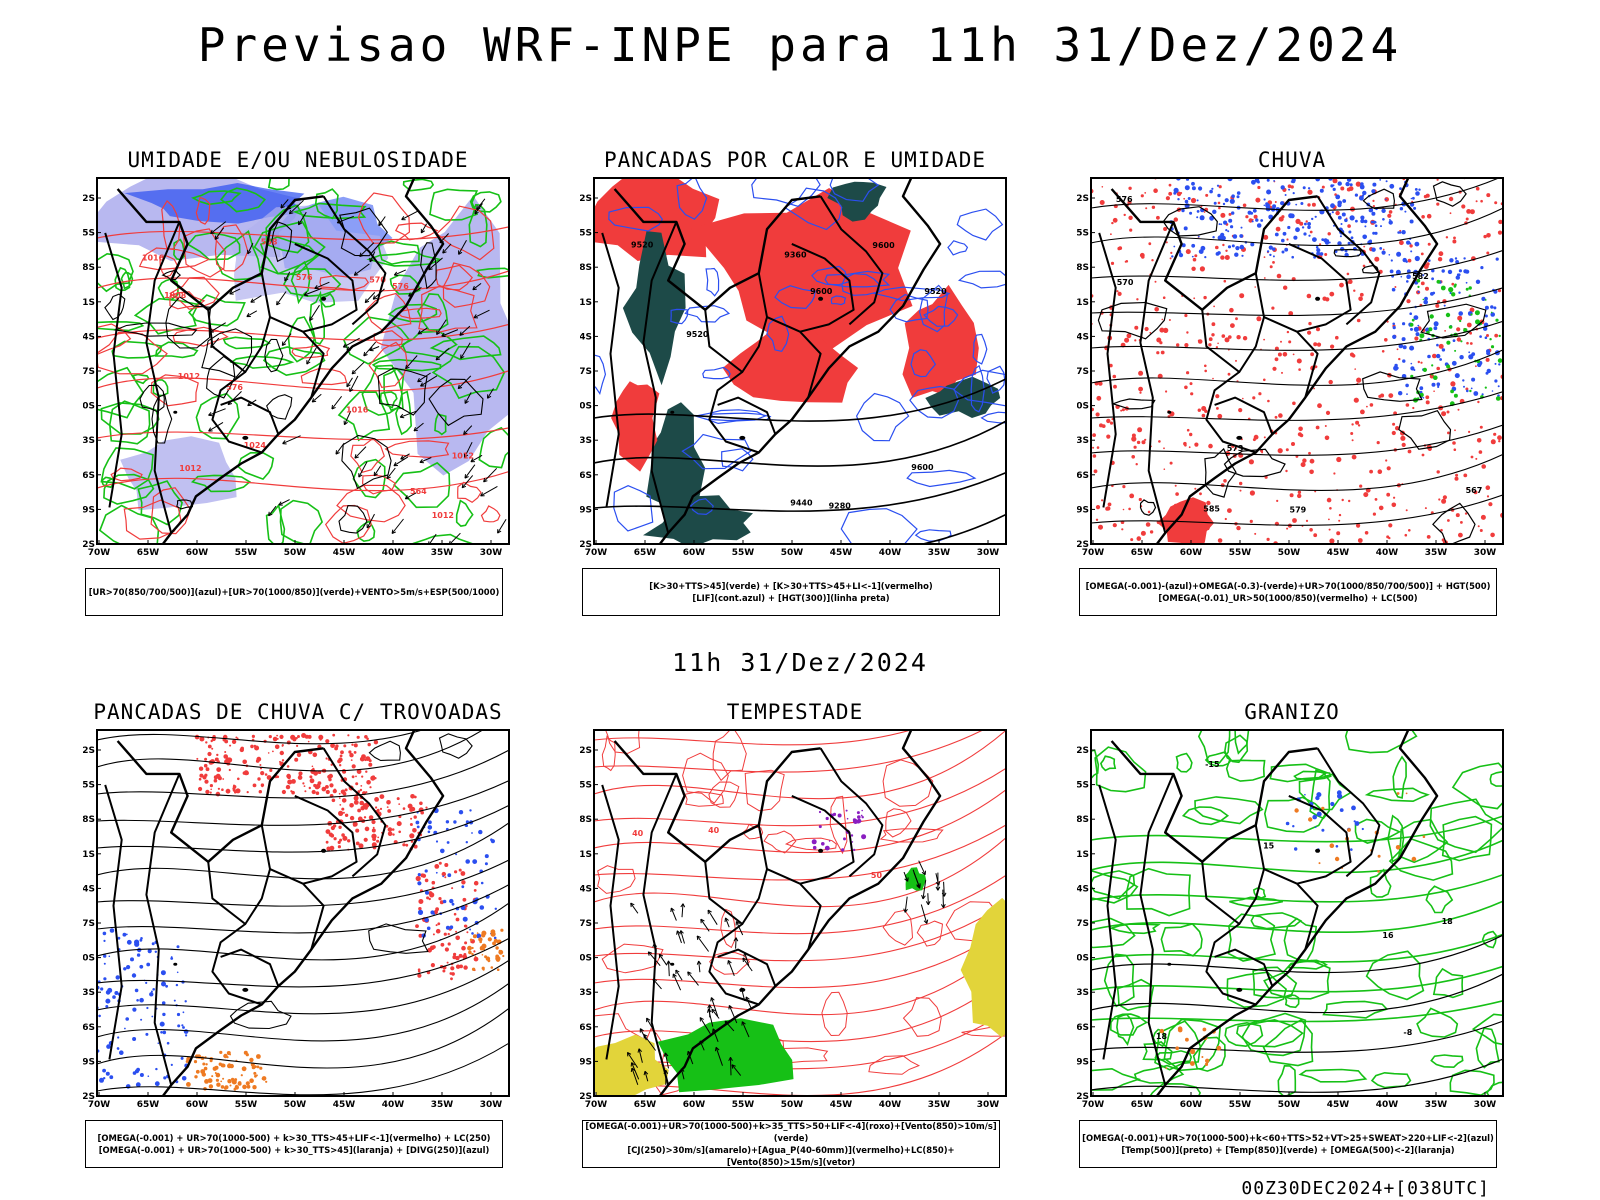 This screenshot has width=1600, height=1200. I want to click on lon-tick-label: 30W, so click(988, 553).